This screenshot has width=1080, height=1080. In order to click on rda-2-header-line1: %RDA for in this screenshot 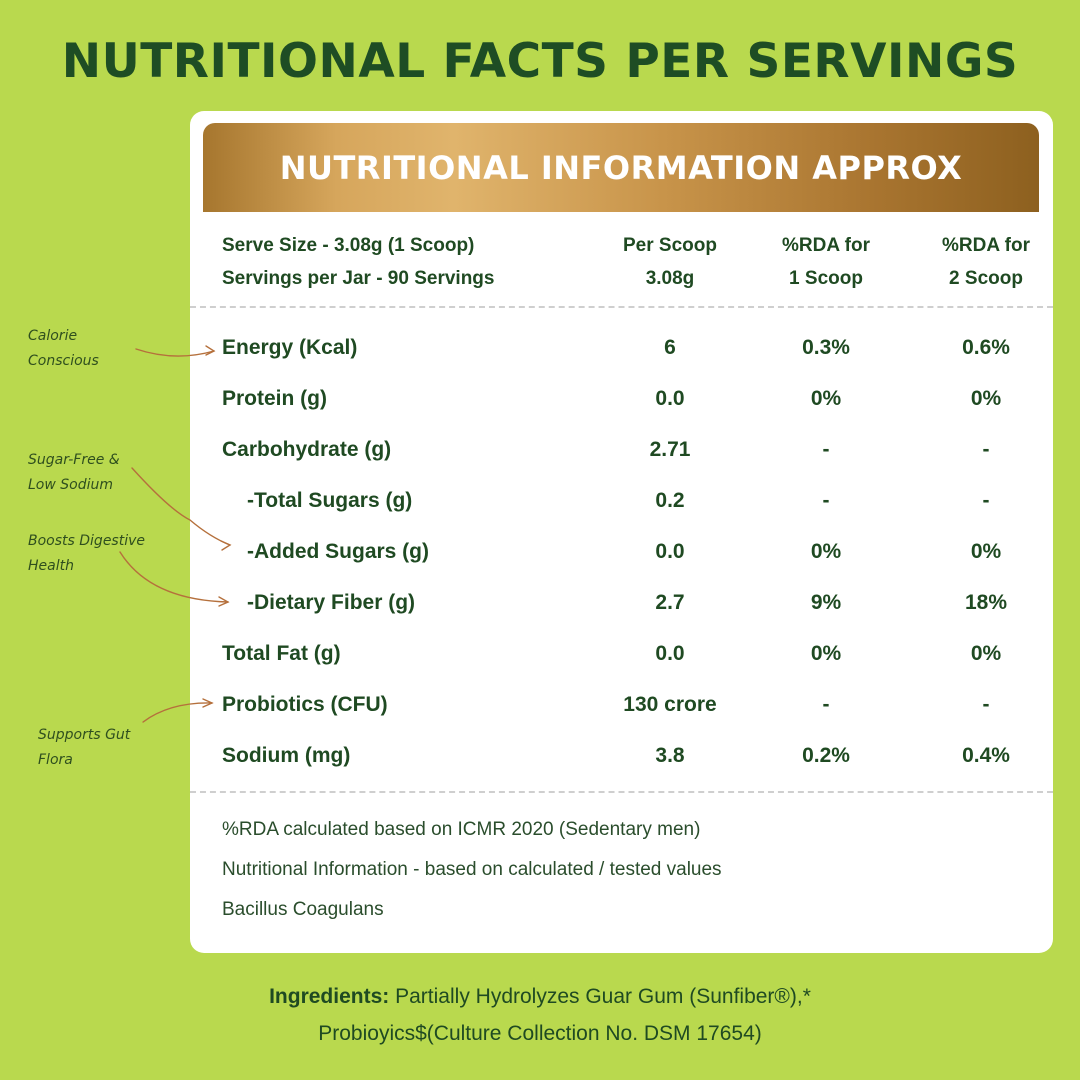, I will do `click(986, 245)`.